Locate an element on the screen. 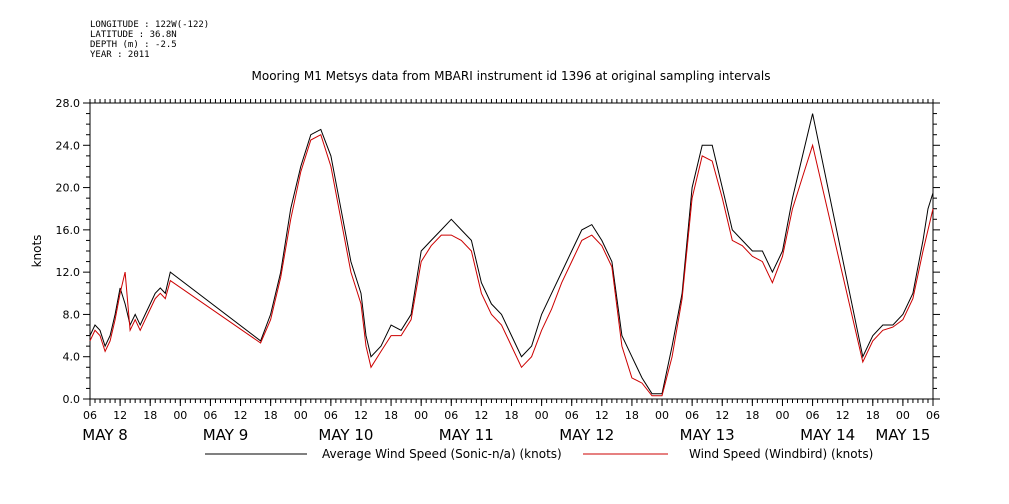 The width and height of the screenshot is (1009, 504). y-tick-label: 16.0 is located at coordinates (68, 230).